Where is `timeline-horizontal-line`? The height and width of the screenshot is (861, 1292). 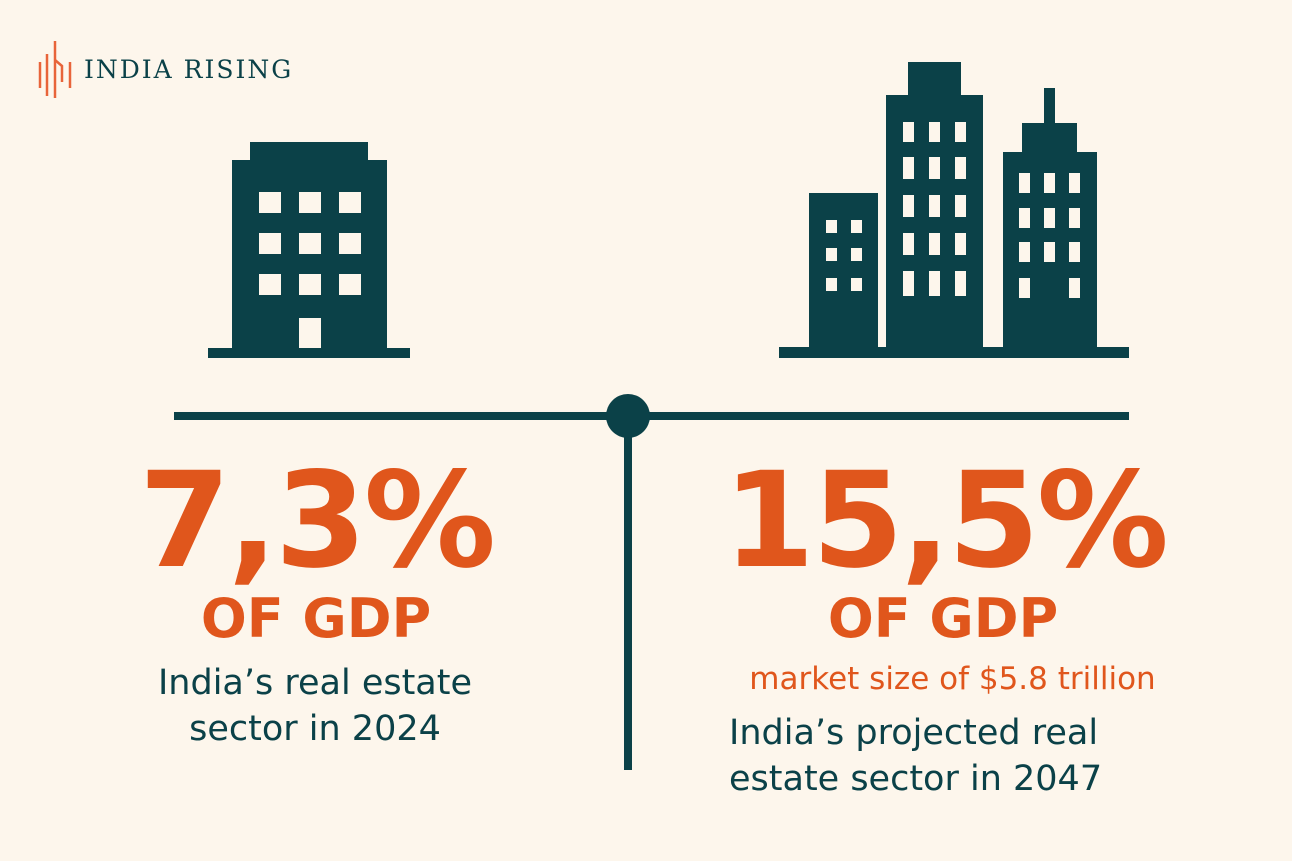
timeline-horizontal-line is located at coordinates (651, 416).